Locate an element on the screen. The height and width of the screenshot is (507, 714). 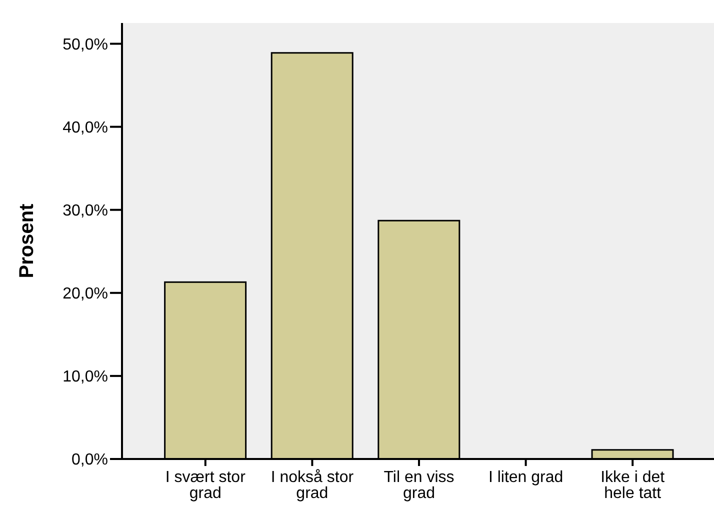
y-tick-label: 40,0% is located at coordinates (85, 127).